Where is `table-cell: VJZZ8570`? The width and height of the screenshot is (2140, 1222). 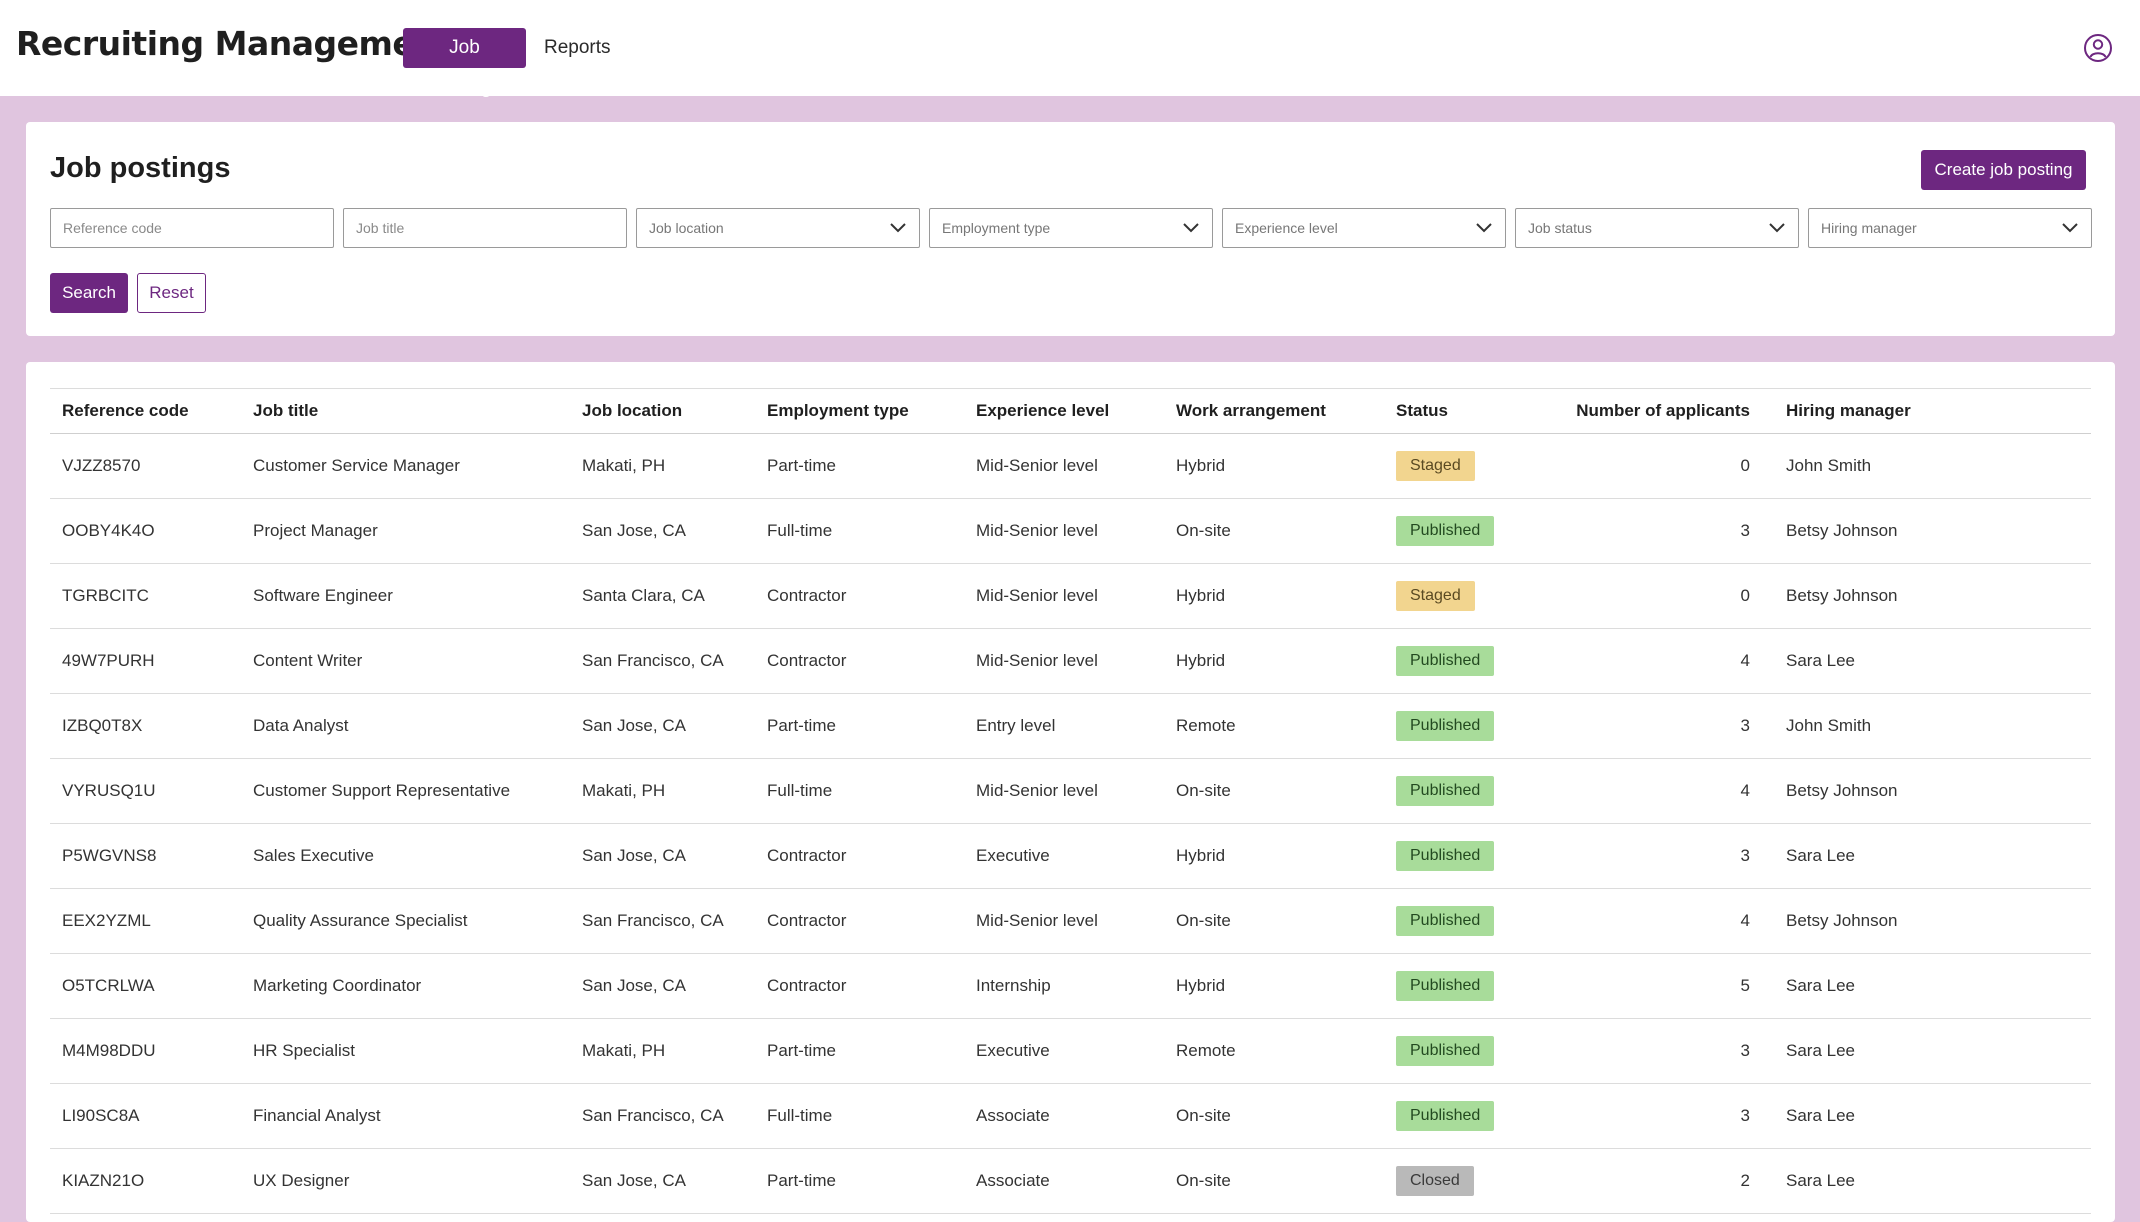 table-cell: VJZZ8570 is located at coordinates (145, 466).